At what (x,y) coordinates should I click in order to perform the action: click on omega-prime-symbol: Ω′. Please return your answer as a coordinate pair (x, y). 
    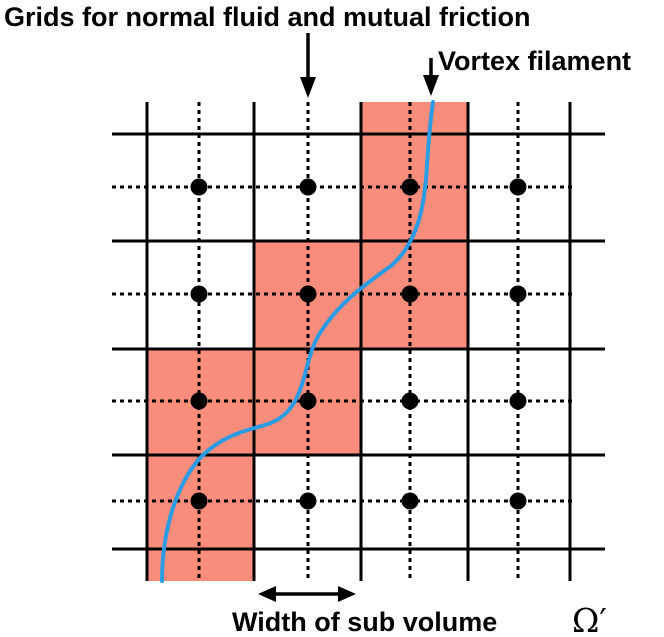
    Looking at the image, I should click on (589, 619).